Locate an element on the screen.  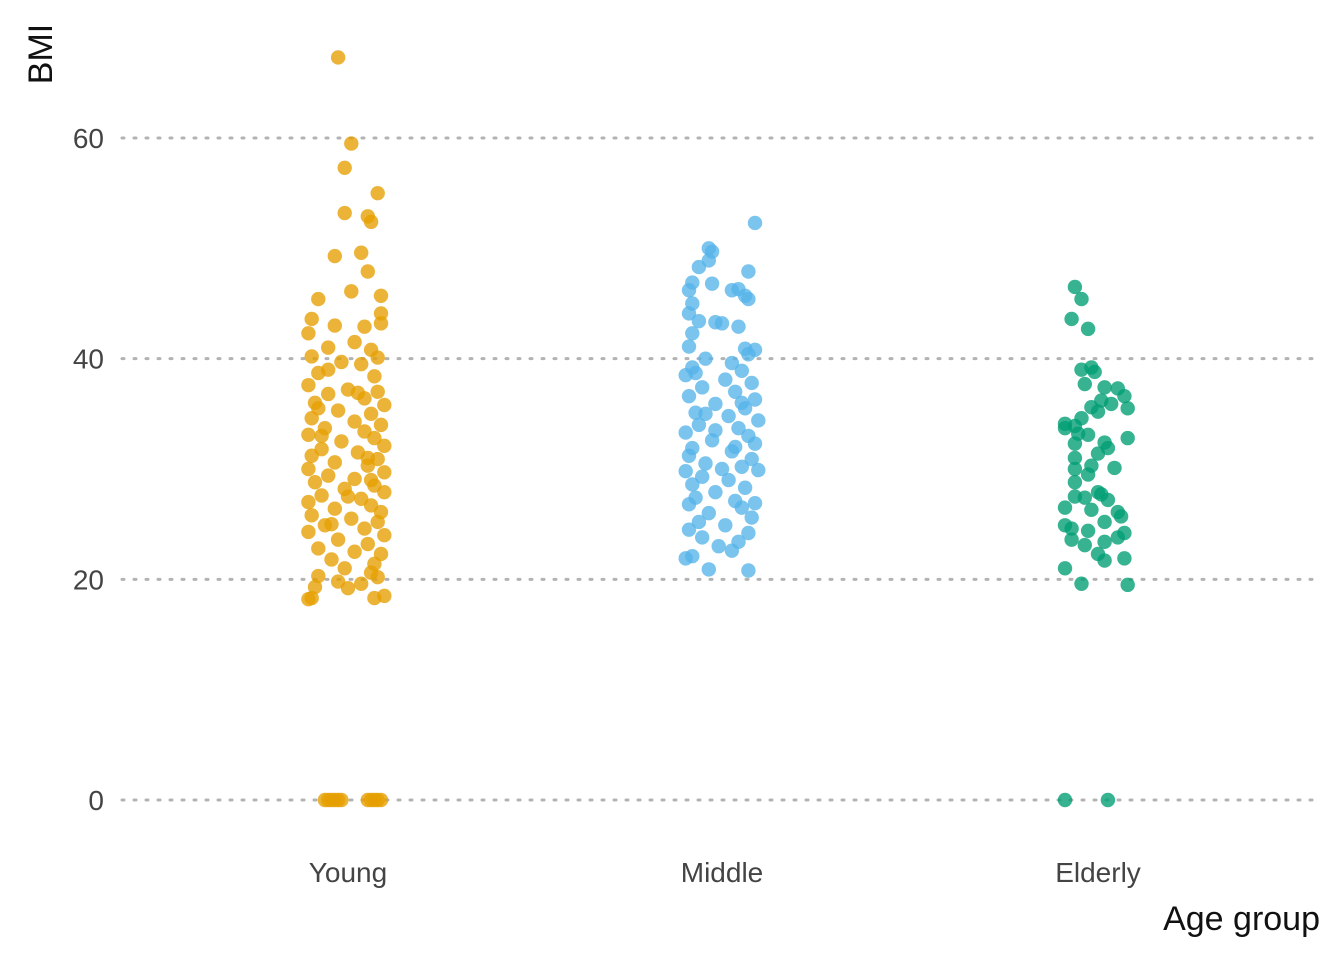
series-young is located at coordinates (346, 429).